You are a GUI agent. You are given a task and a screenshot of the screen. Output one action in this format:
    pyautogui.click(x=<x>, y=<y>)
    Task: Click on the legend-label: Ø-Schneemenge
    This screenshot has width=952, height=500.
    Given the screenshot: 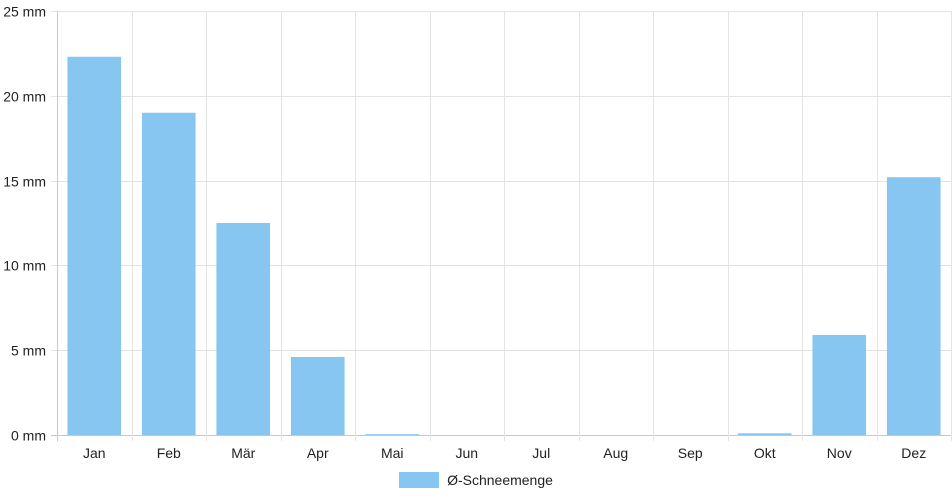 What is the action you would take?
    pyautogui.click(x=500, y=480)
    